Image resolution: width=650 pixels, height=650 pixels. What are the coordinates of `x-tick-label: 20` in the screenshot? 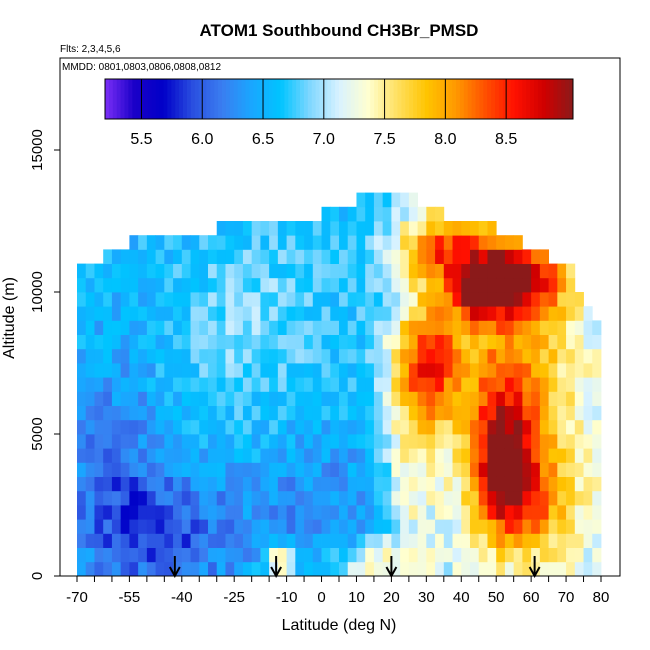 It's located at (391, 597).